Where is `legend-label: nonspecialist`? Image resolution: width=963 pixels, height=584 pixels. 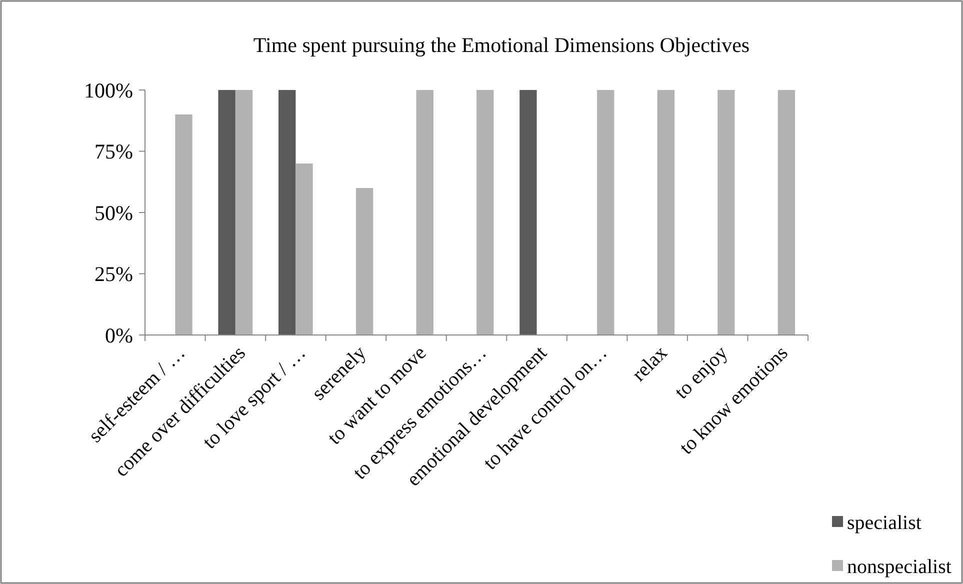 legend-label: nonspecialist is located at coordinates (899, 567).